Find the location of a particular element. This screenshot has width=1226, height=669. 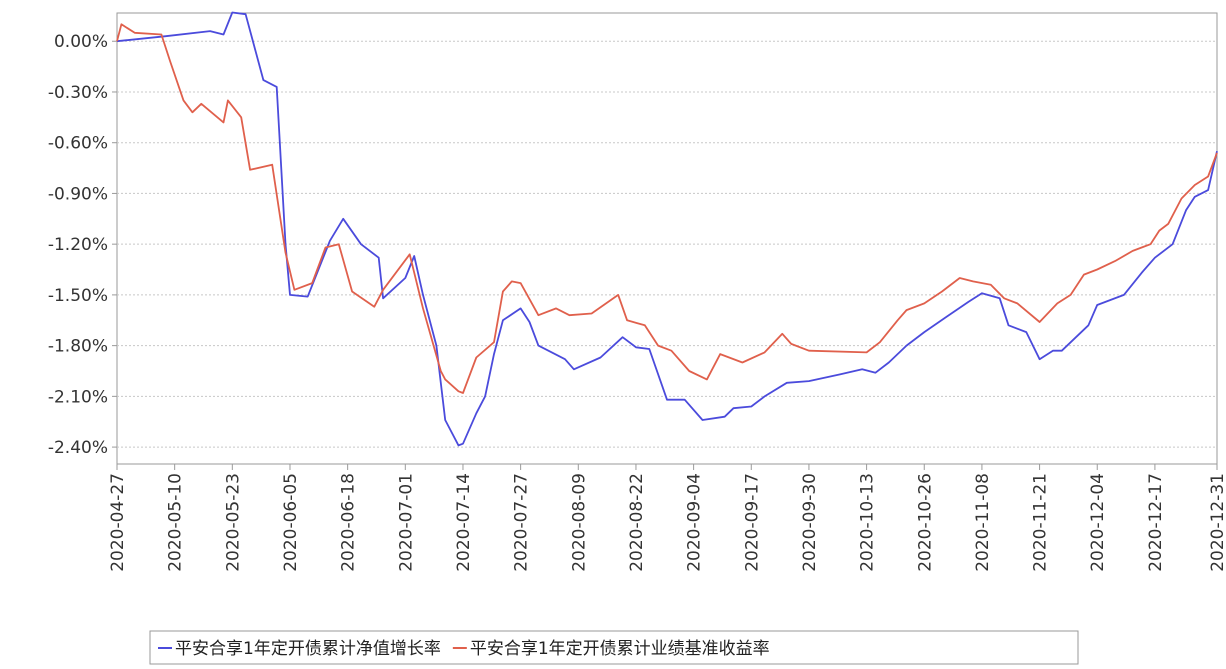

y-tick-label: -1.80% is located at coordinates (78, 347).